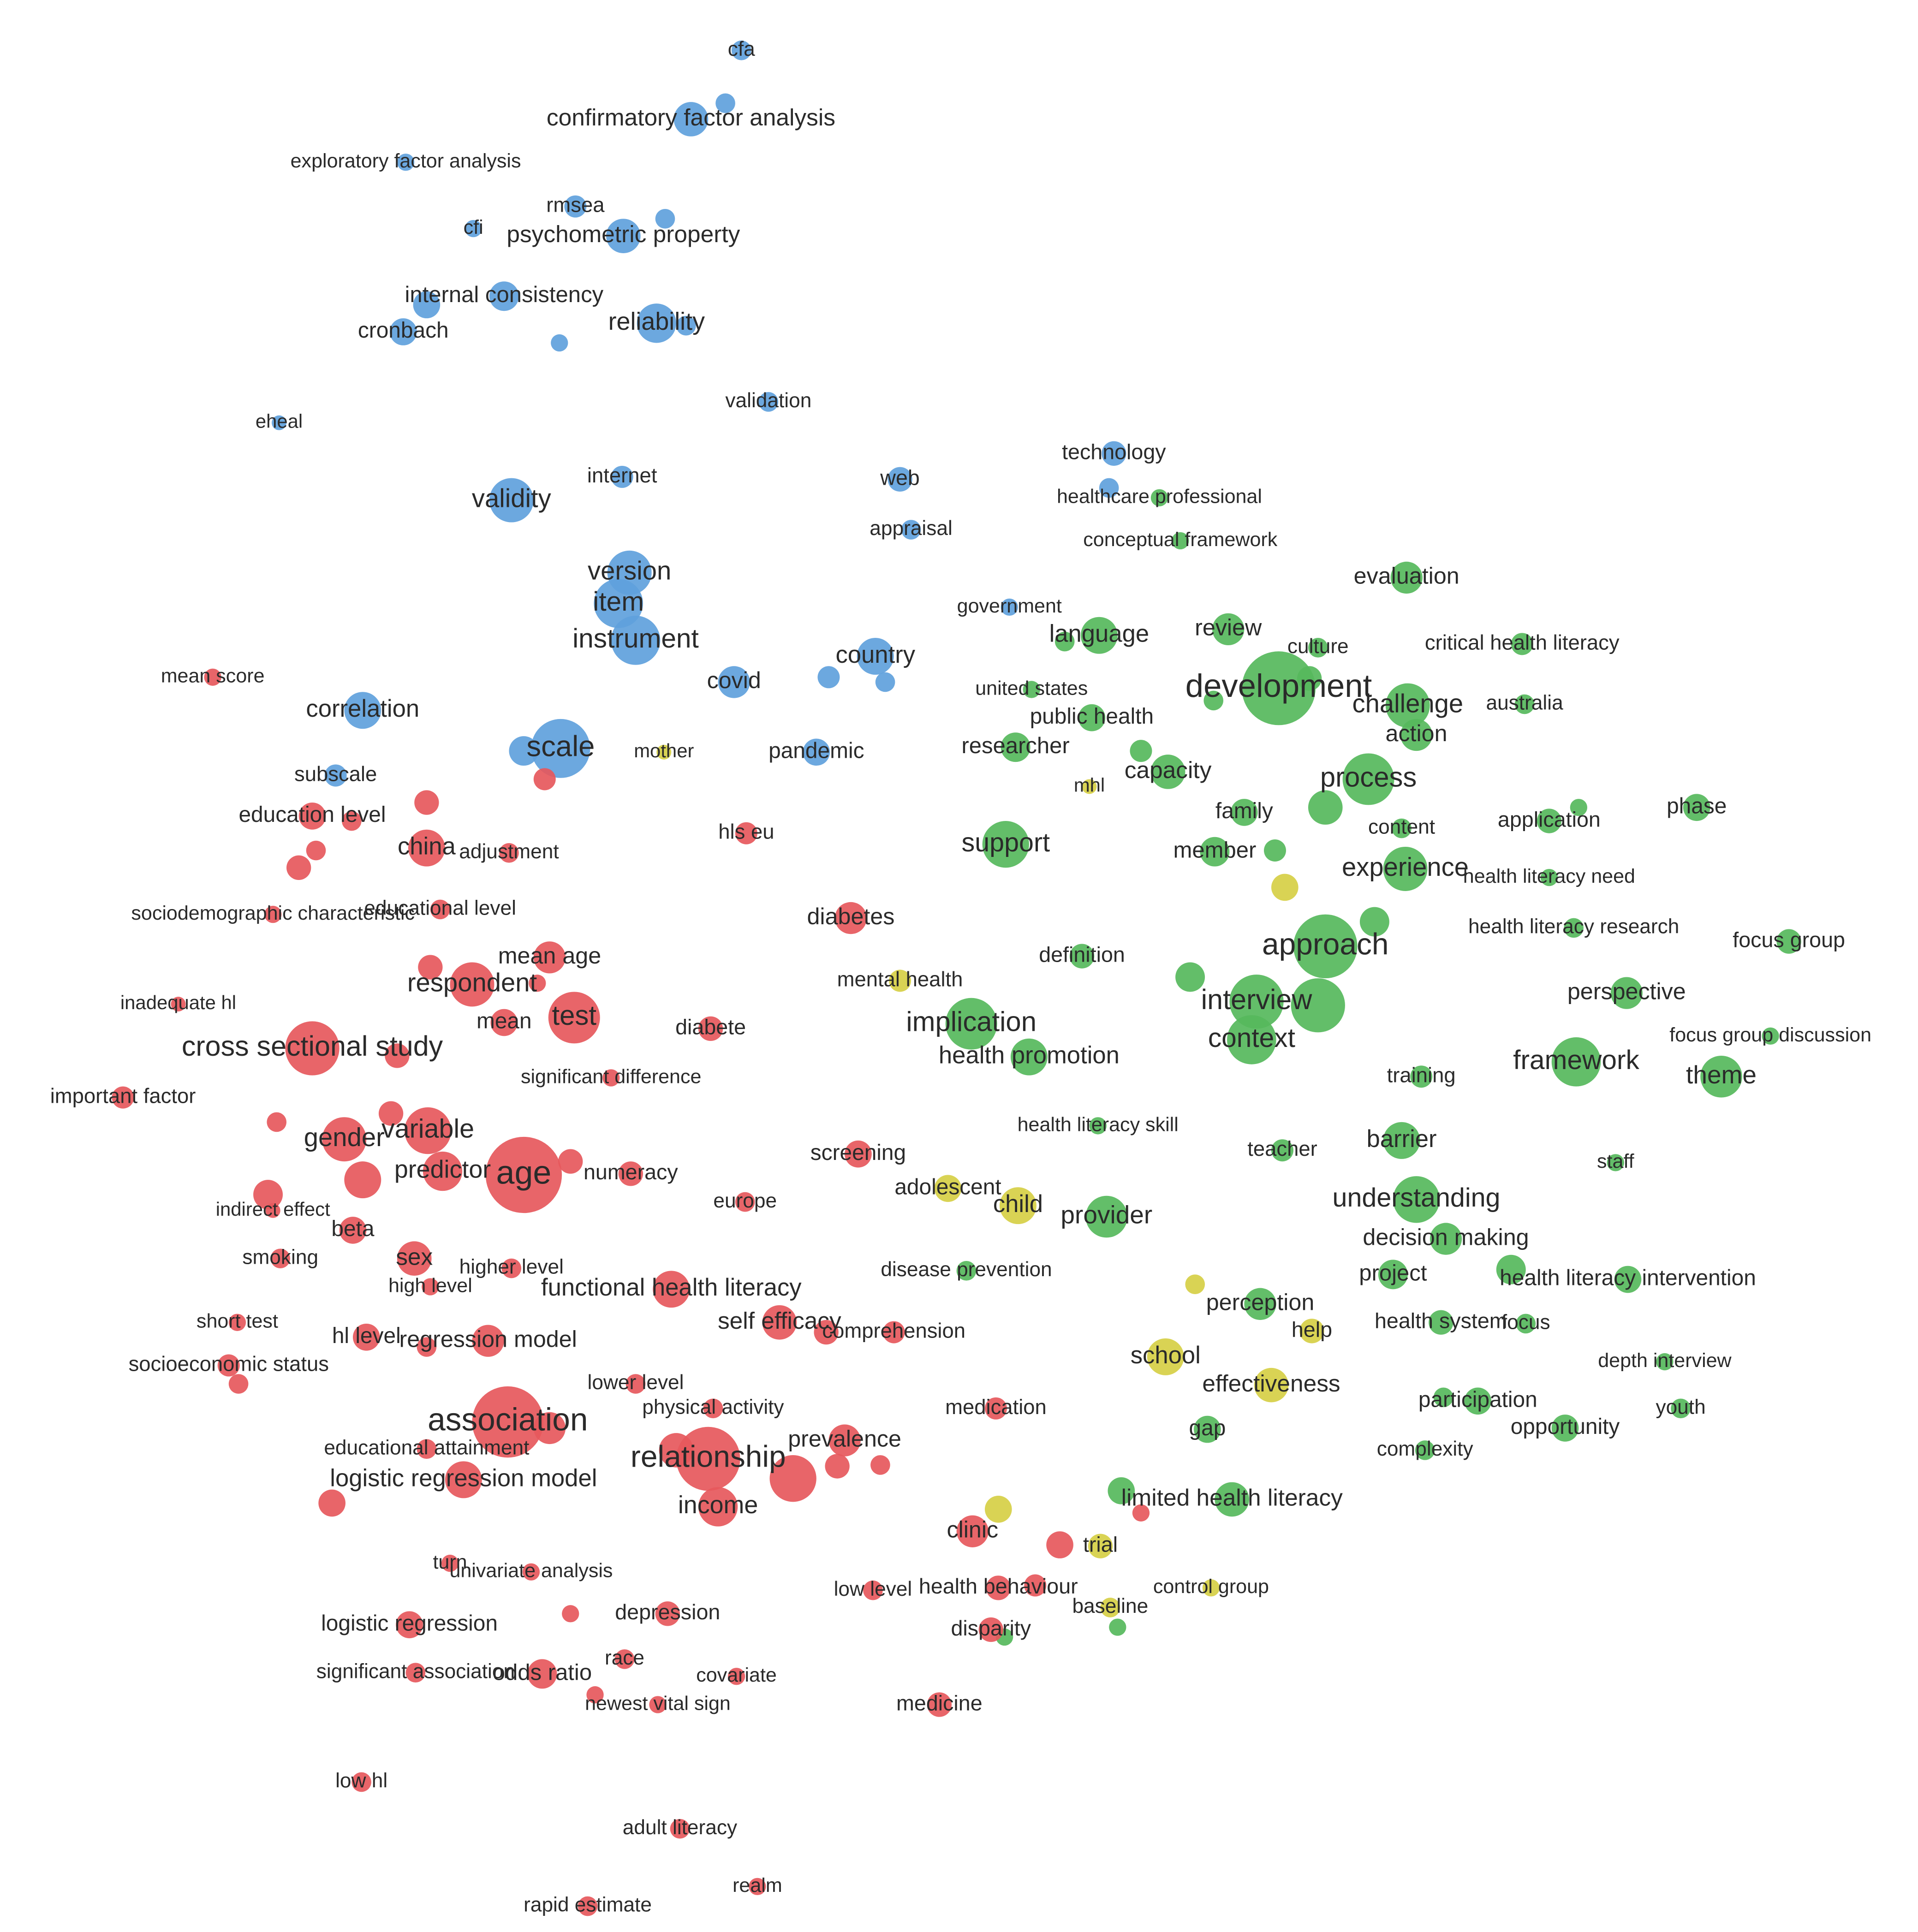 Image resolution: width=1918 pixels, height=1932 pixels. I want to click on keyword-label: focus group, so click(1789, 940).